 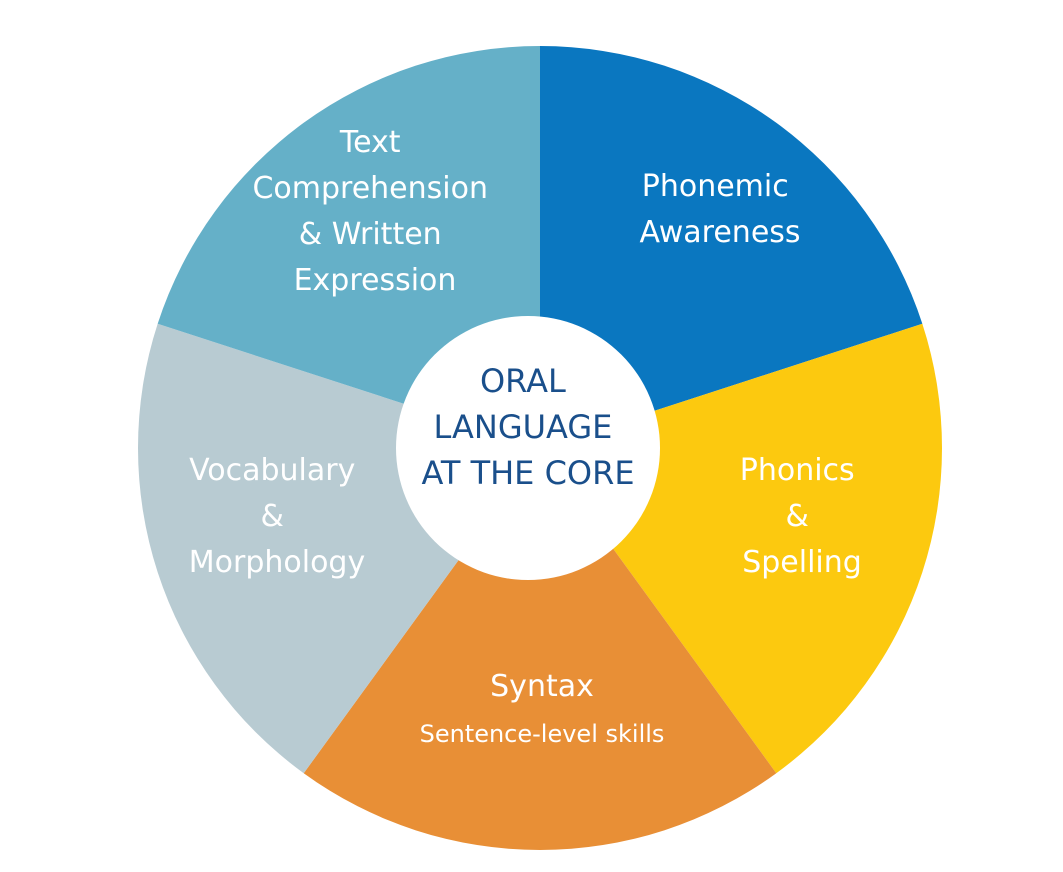 I want to click on center-label: ORAL LANGUAGE AT THE CORE, so click(x=527, y=427).